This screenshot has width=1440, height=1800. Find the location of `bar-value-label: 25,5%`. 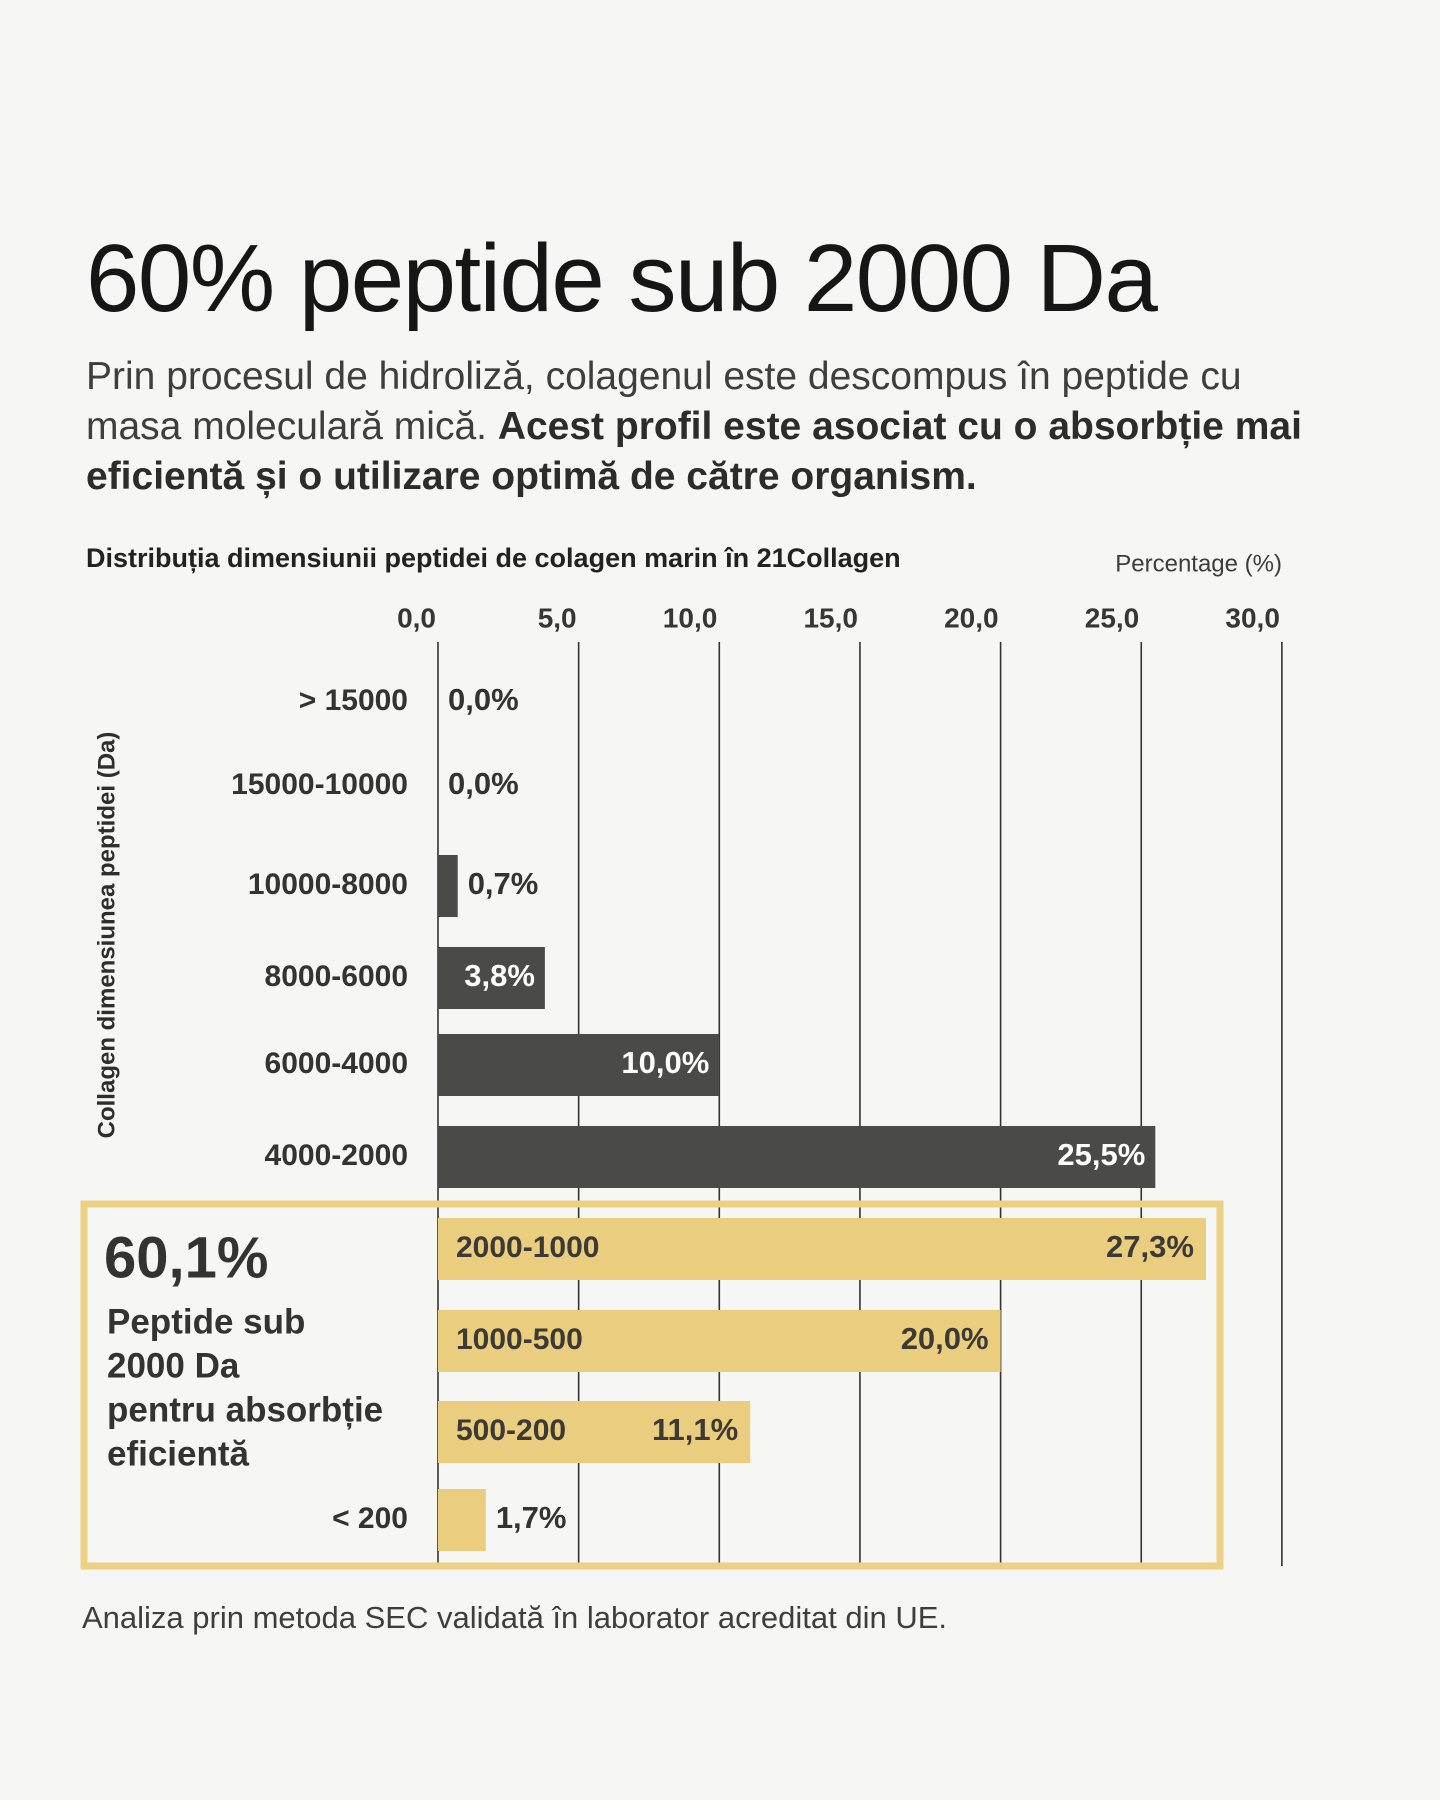

bar-value-label: 25,5% is located at coordinates (1101, 1154).